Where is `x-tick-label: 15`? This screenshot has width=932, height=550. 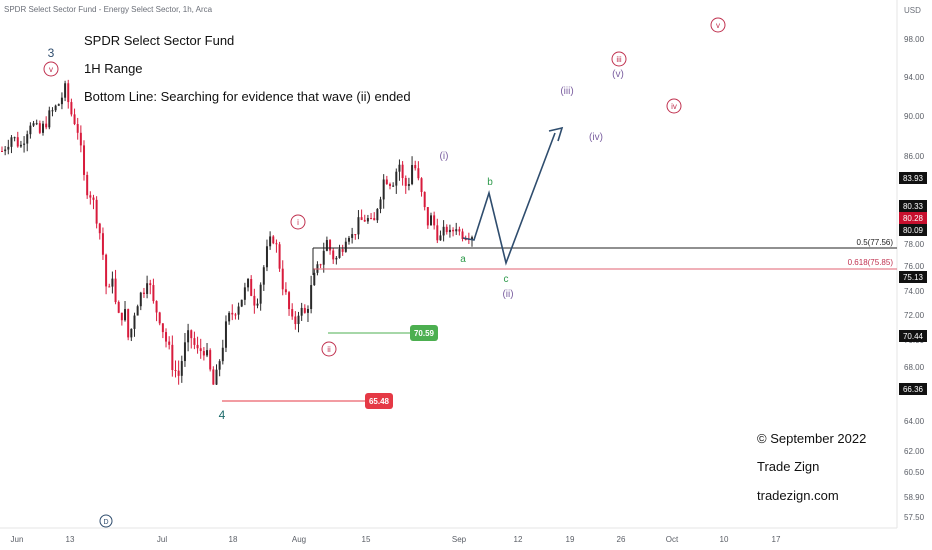
x-tick-label: 15 is located at coordinates (366, 539).